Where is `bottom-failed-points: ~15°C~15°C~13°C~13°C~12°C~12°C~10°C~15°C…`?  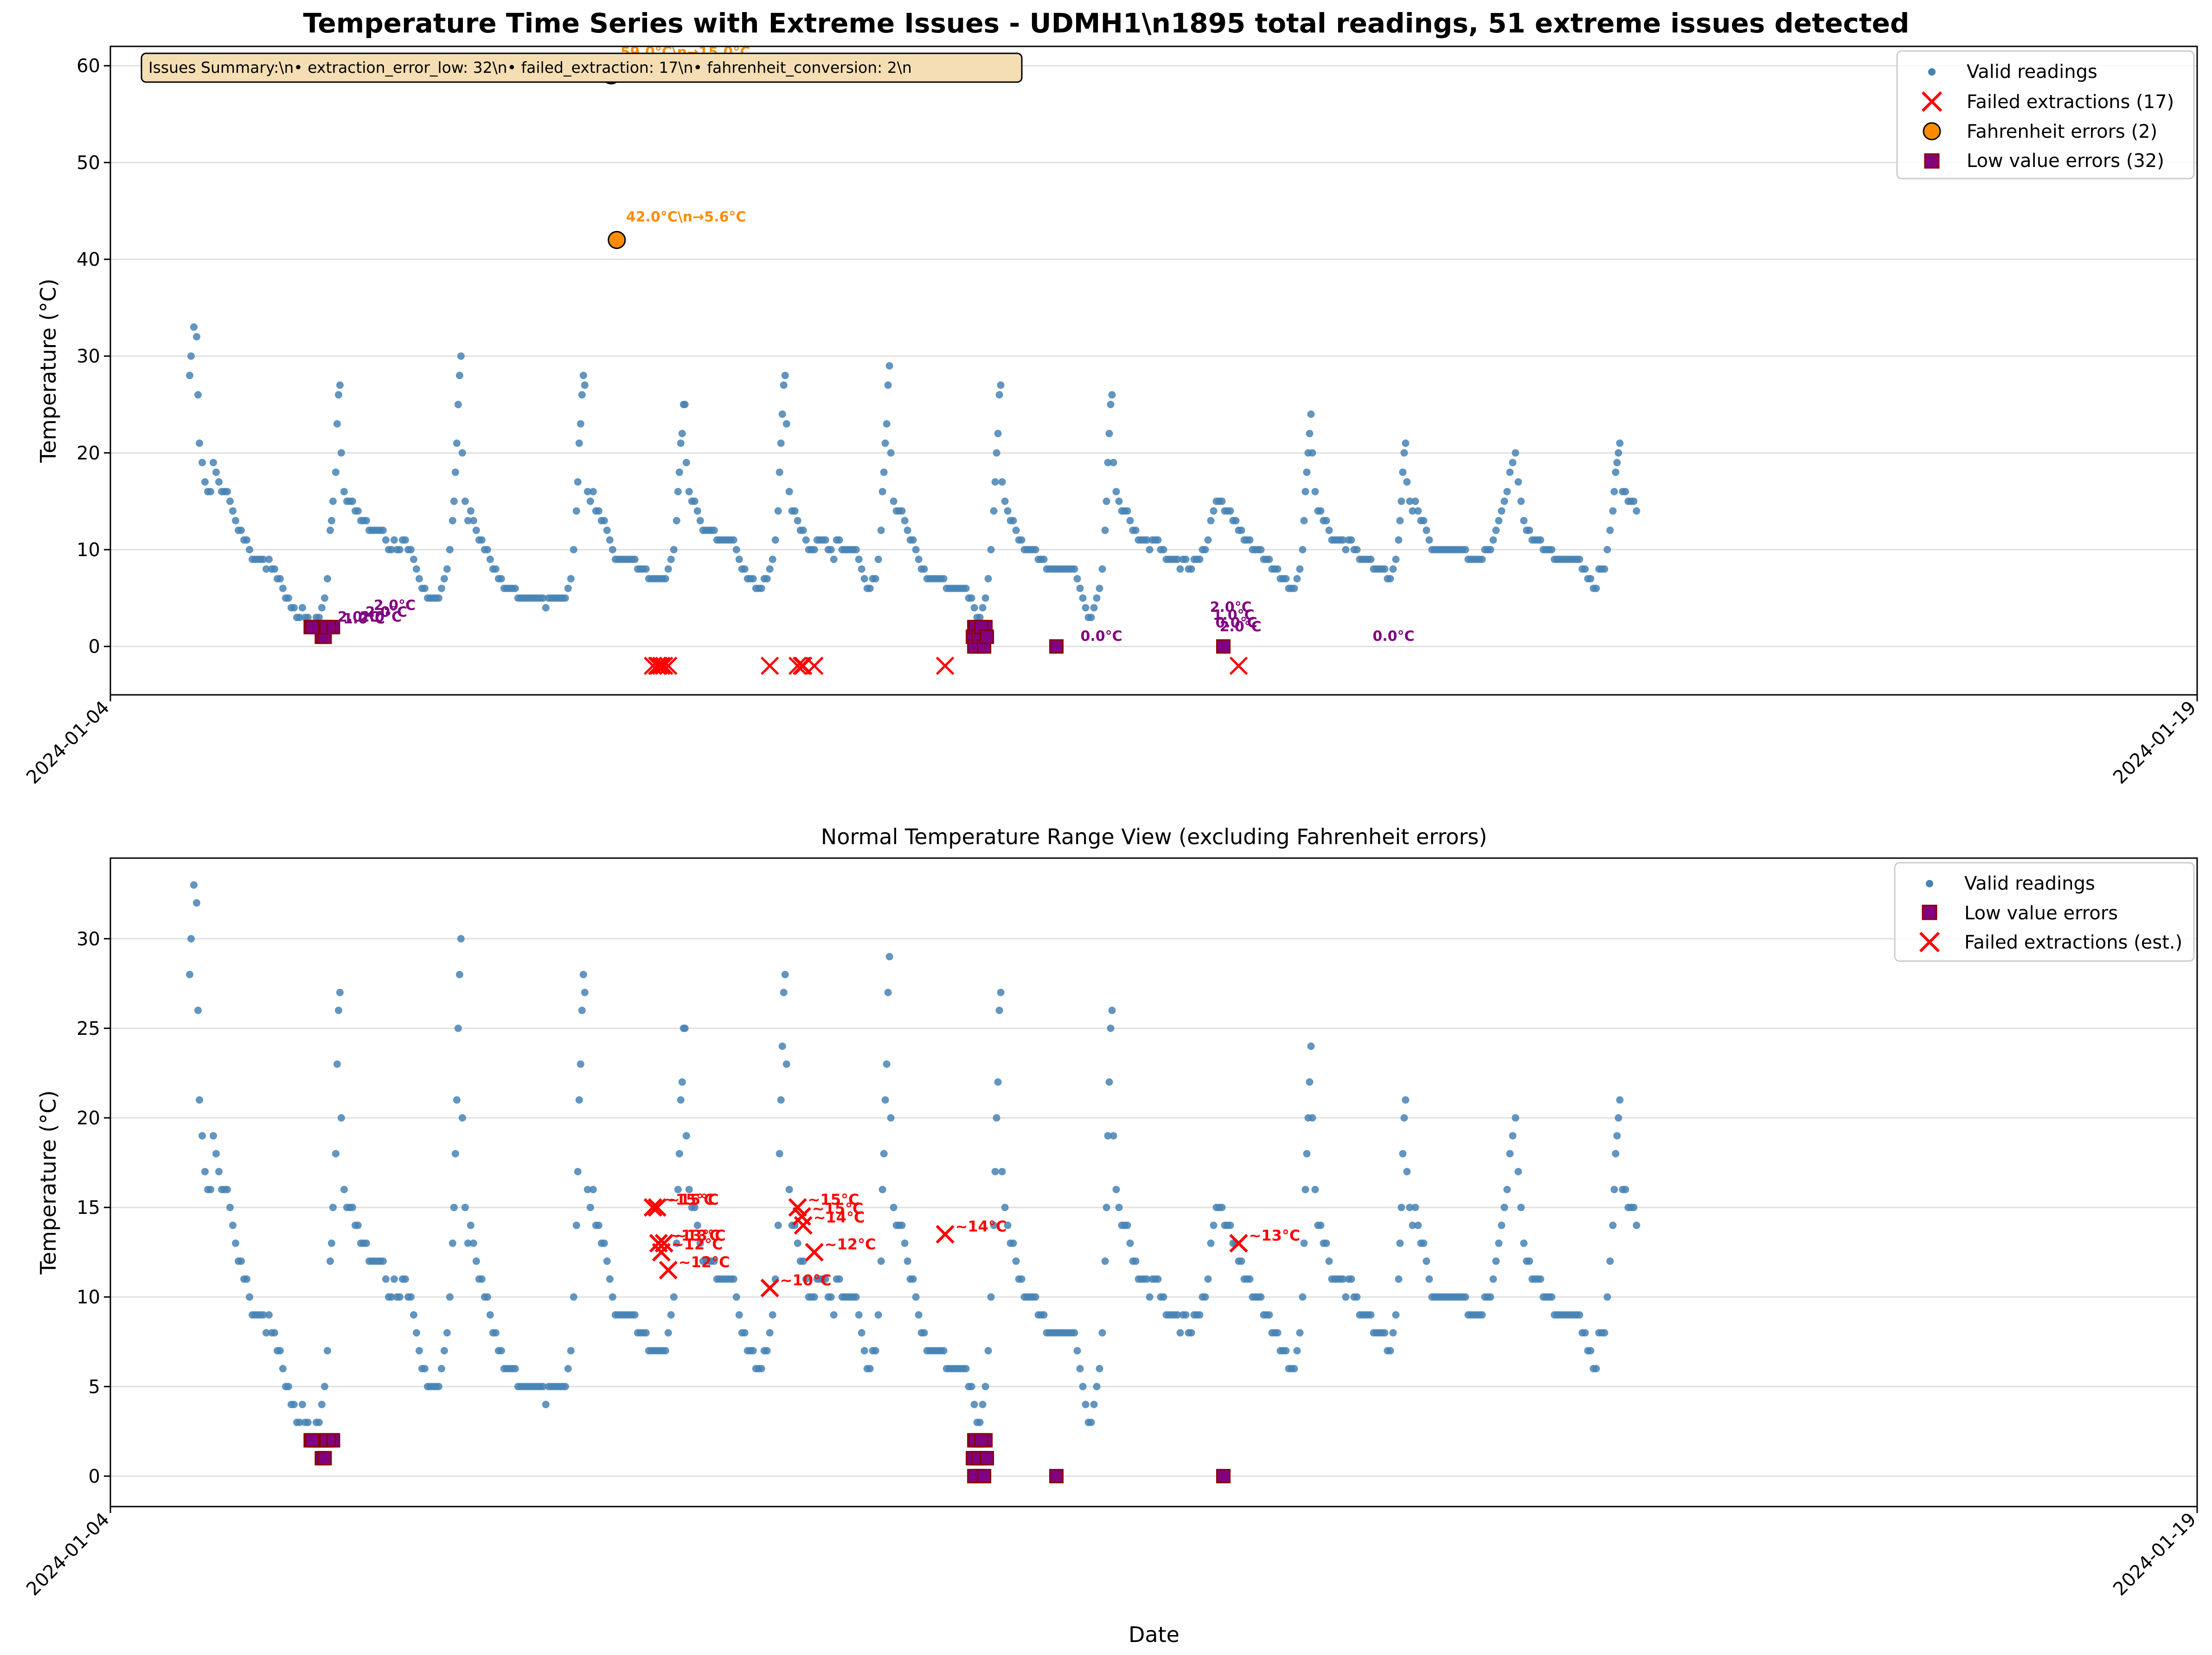
bottom-failed-points: ~15°C~15°C~13°C~13°C~12°C~12°C~10°C~15°C… is located at coordinates (972, 1244).